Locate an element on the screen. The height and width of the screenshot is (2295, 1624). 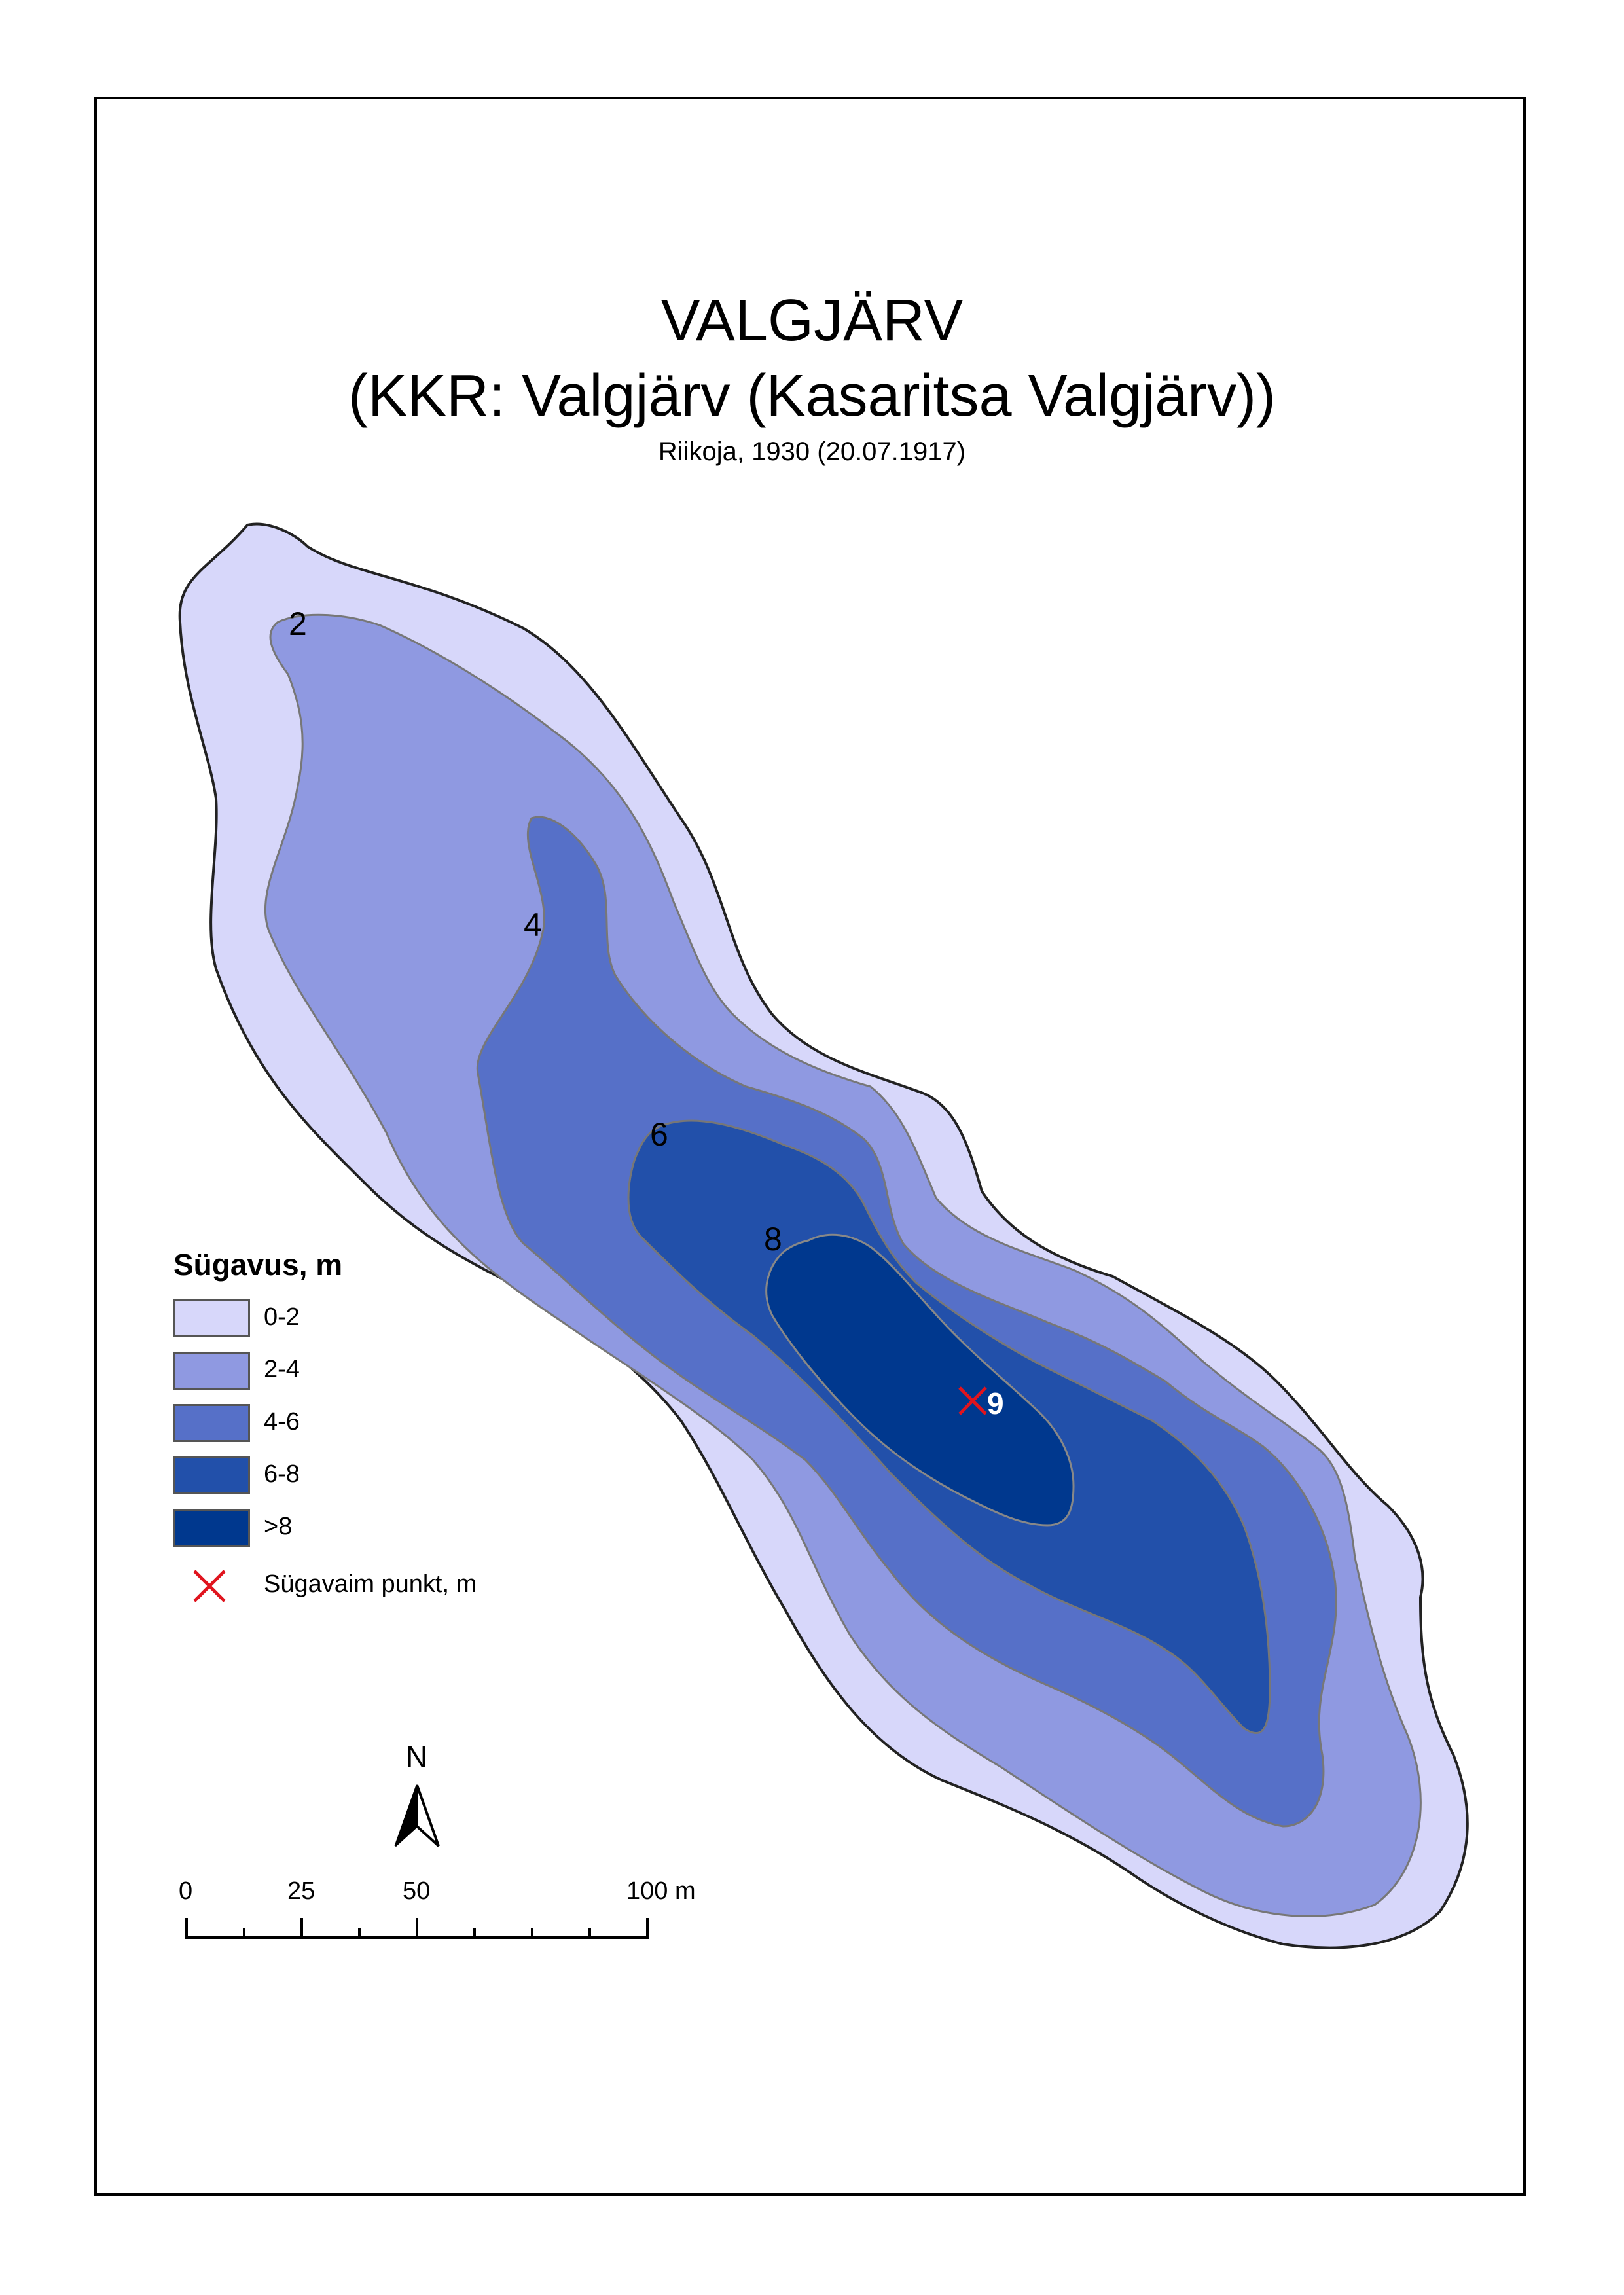
map-subtitle: (KKR: Valgjärv (Kasaritsa Valgjärv)) is located at coordinates (812, 396).